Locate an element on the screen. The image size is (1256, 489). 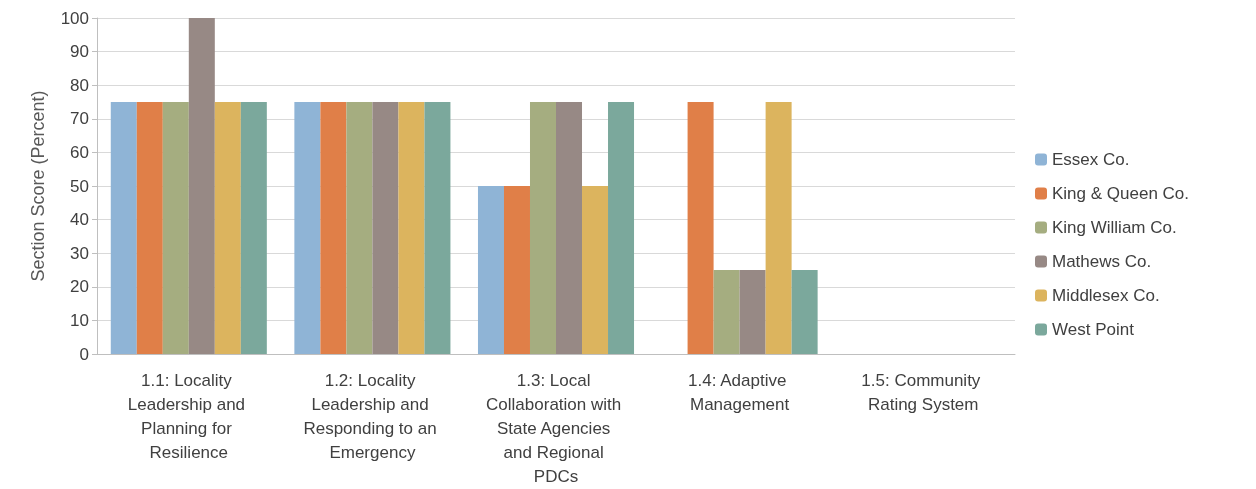
legend-label: Mathews Co. is located at coordinates (1102, 261).